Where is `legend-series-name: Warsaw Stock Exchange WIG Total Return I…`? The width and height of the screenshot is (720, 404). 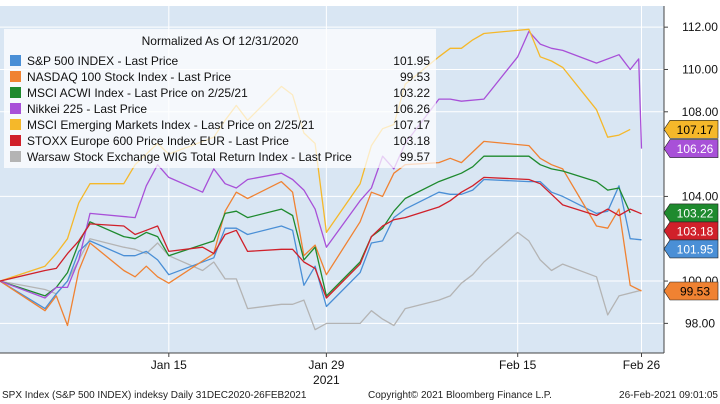 legend-series-name: Warsaw Stock Exchange WIG Total Return I… is located at coordinates (189, 157).